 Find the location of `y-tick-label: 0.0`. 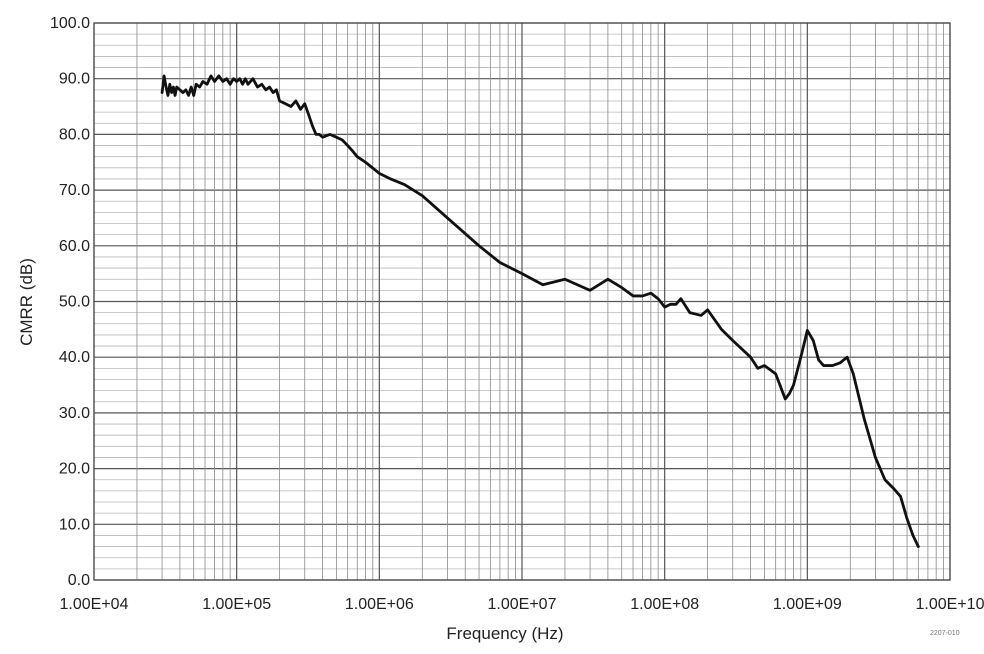

y-tick-label: 0.0 is located at coordinates (79, 580).